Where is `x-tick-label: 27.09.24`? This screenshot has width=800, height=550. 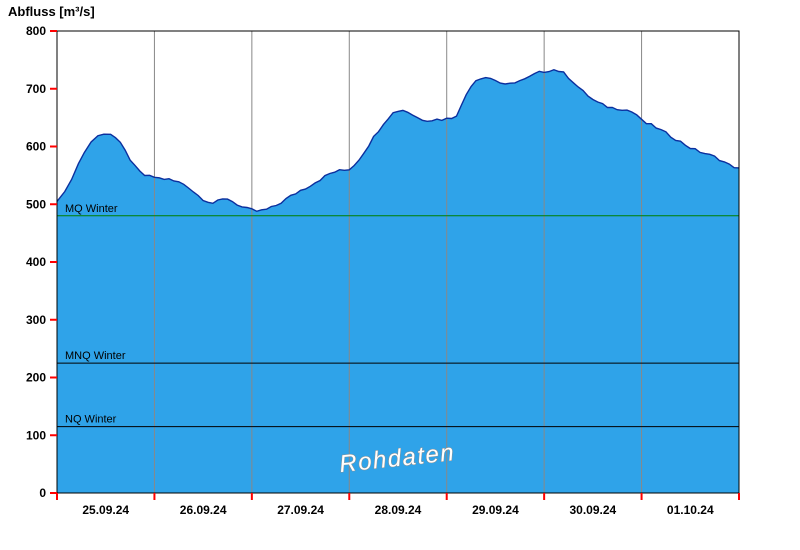
x-tick-label: 27.09.24 is located at coordinates (300, 510).